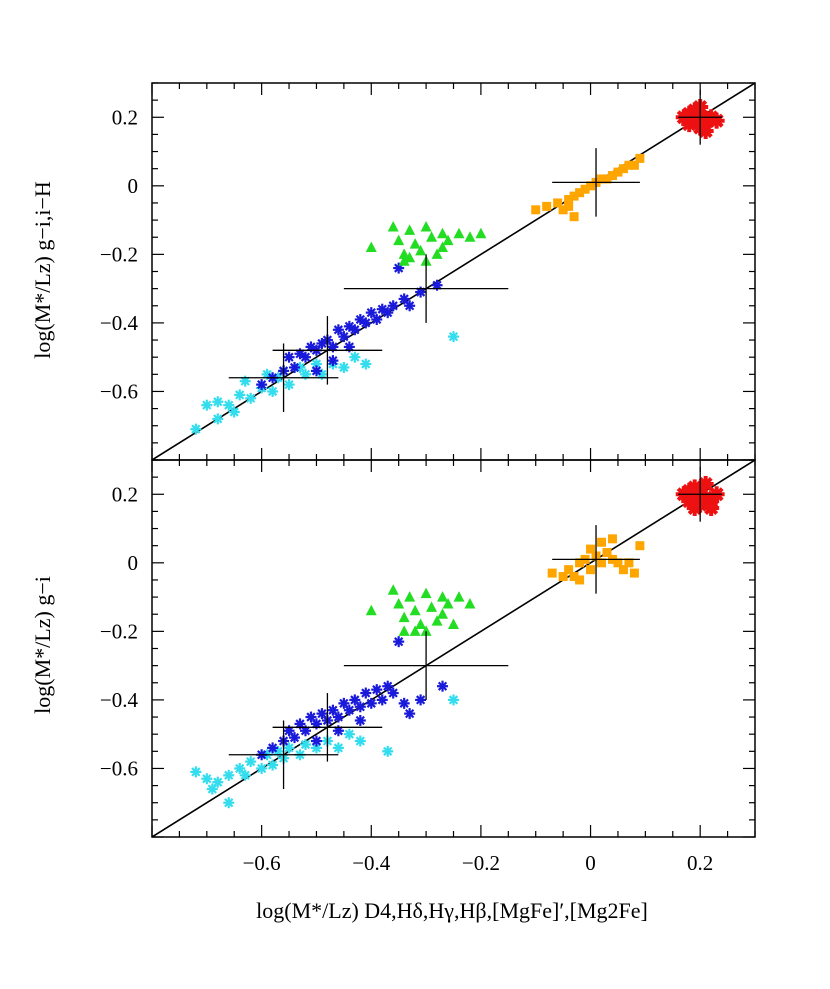 Image resolution: width=830 pixels, height=989 pixels. Describe the element at coordinates (119, 391) in the screenshot. I see `y-tick-label: −0.6` at that location.